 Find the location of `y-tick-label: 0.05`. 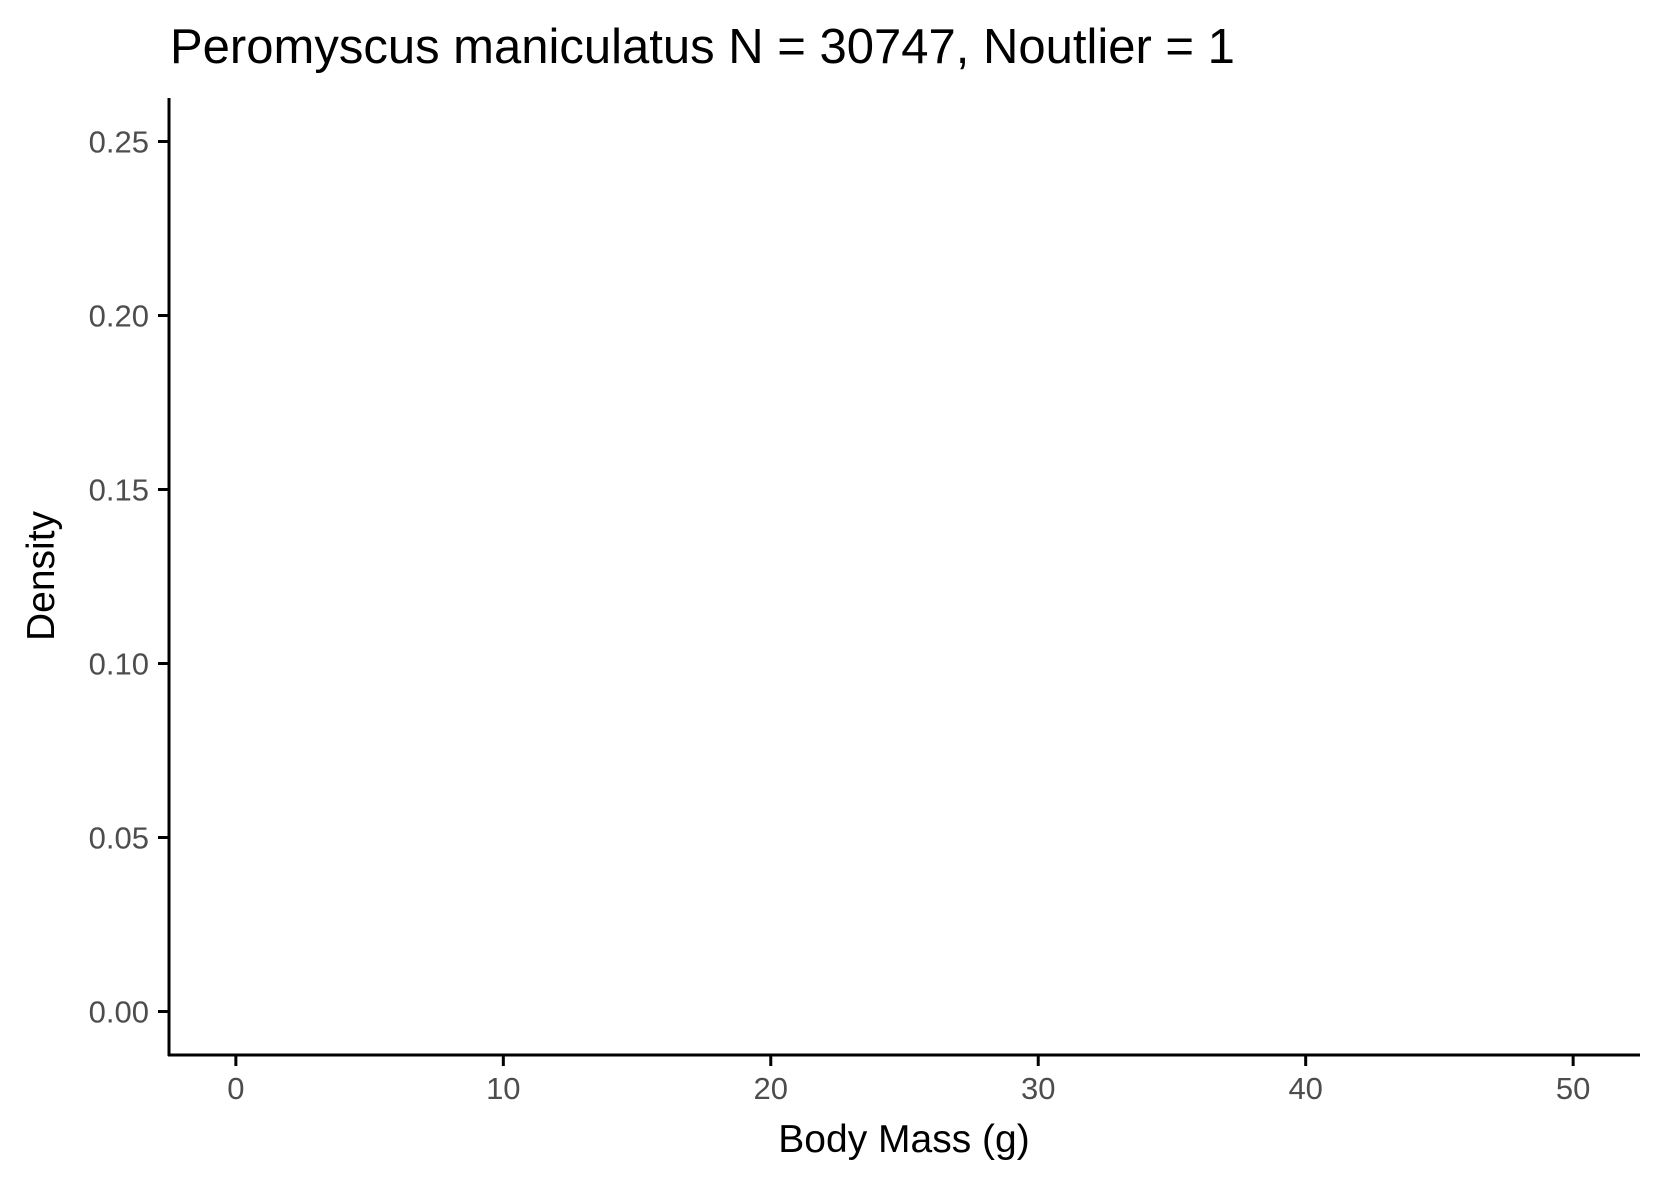

y-tick-label: 0.05 is located at coordinates (119, 838).